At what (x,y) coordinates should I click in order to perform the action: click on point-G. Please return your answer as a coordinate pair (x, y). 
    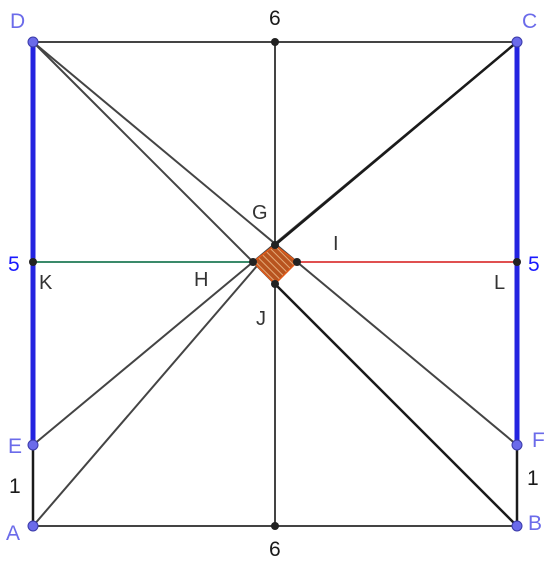
    Looking at the image, I should click on (275, 245).